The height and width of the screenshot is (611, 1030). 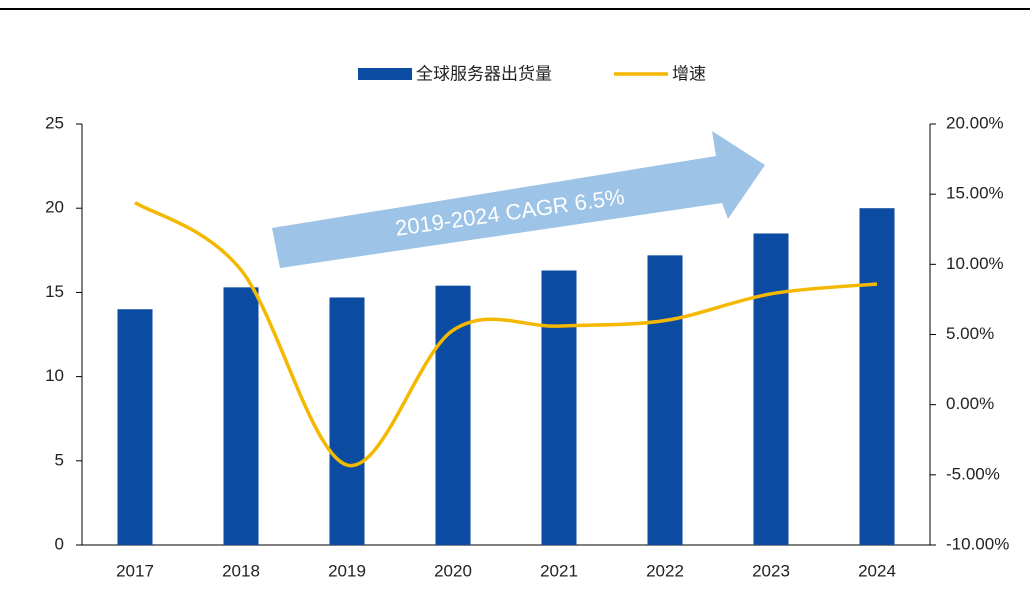 I want to click on legend-label: 增速, so click(x=689, y=73).